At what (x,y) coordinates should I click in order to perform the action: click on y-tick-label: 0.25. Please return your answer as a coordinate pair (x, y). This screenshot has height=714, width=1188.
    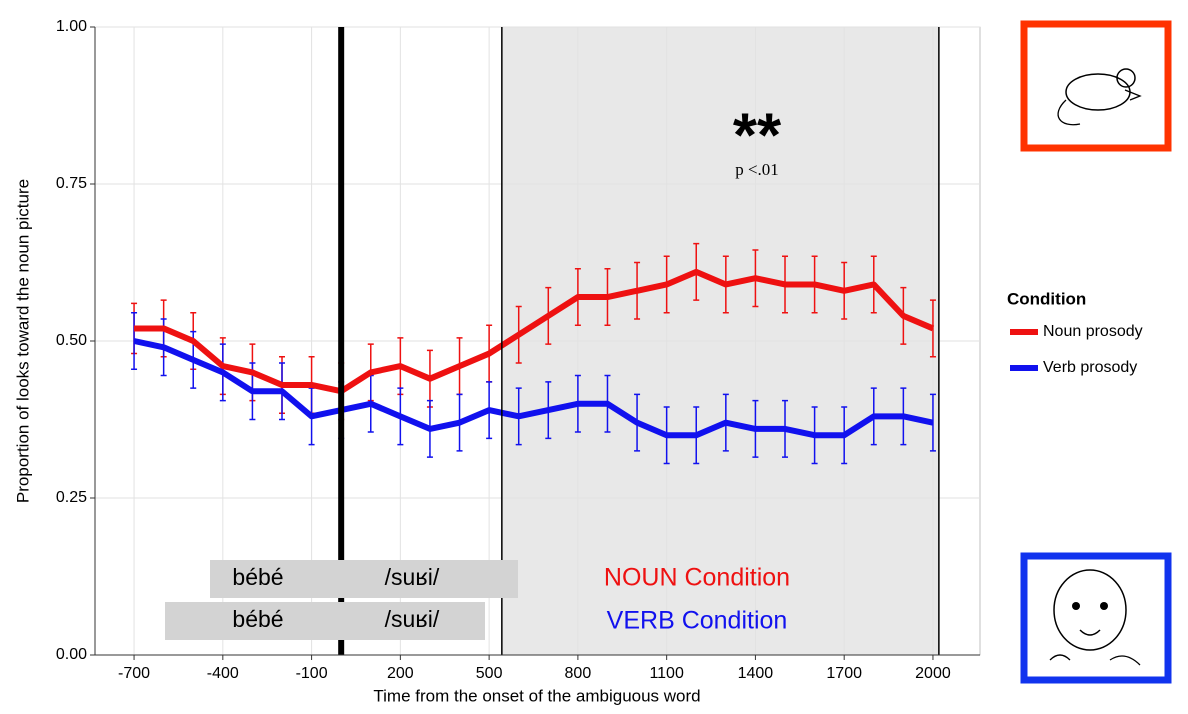
    Looking at the image, I should click on (71, 497).